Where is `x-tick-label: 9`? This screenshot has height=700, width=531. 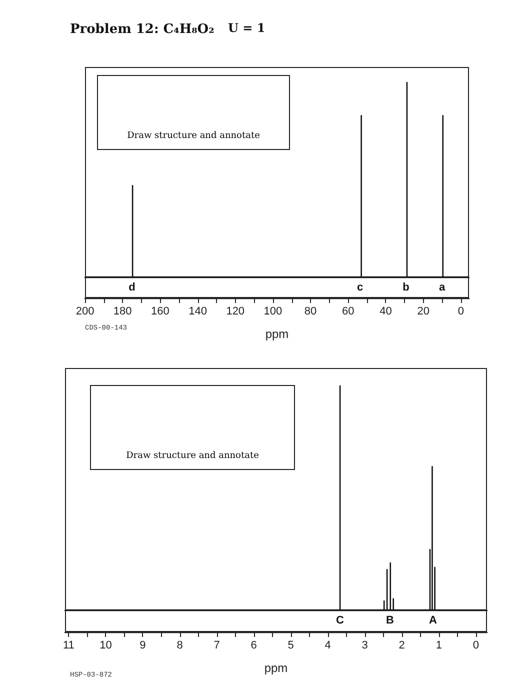 x-tick-label: 9 is located at coordinates (143, 646).